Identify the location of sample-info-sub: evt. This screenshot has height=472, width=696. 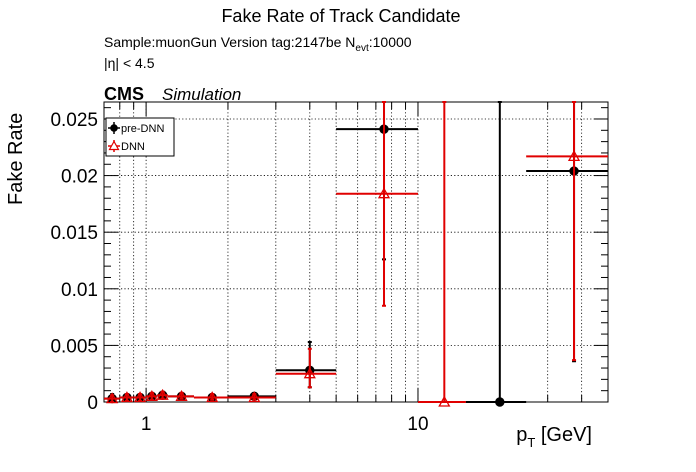
(362, 48).